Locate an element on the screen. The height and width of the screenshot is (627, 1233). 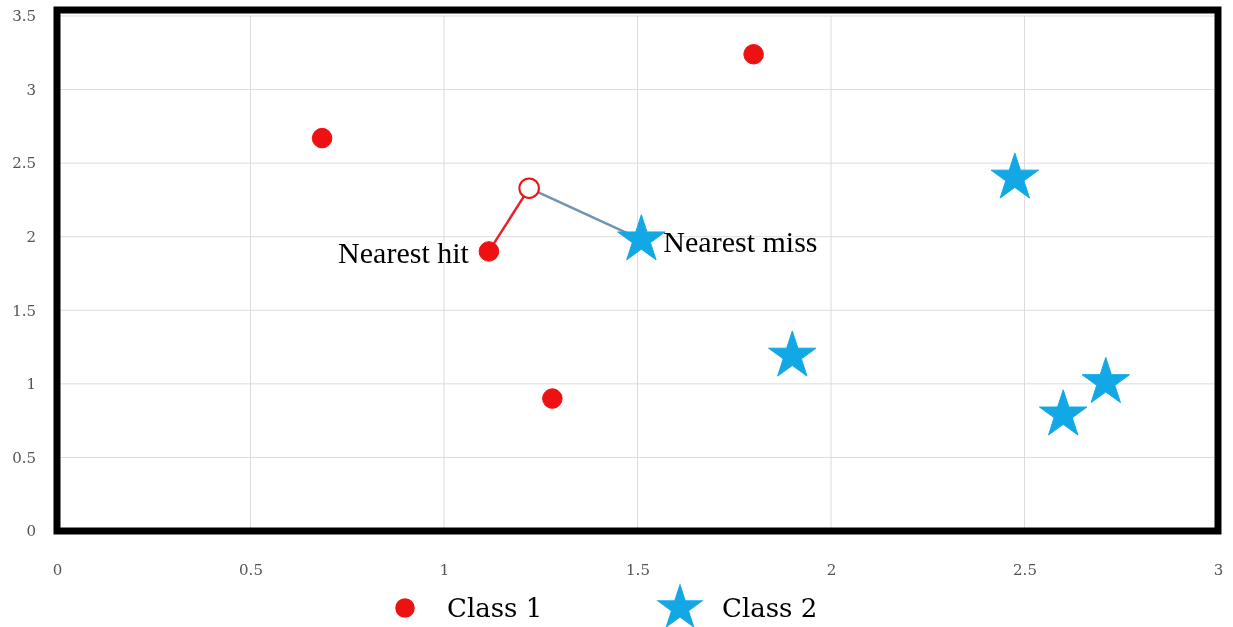
legend-label: Class 1 is located at coordinates (495, 608).